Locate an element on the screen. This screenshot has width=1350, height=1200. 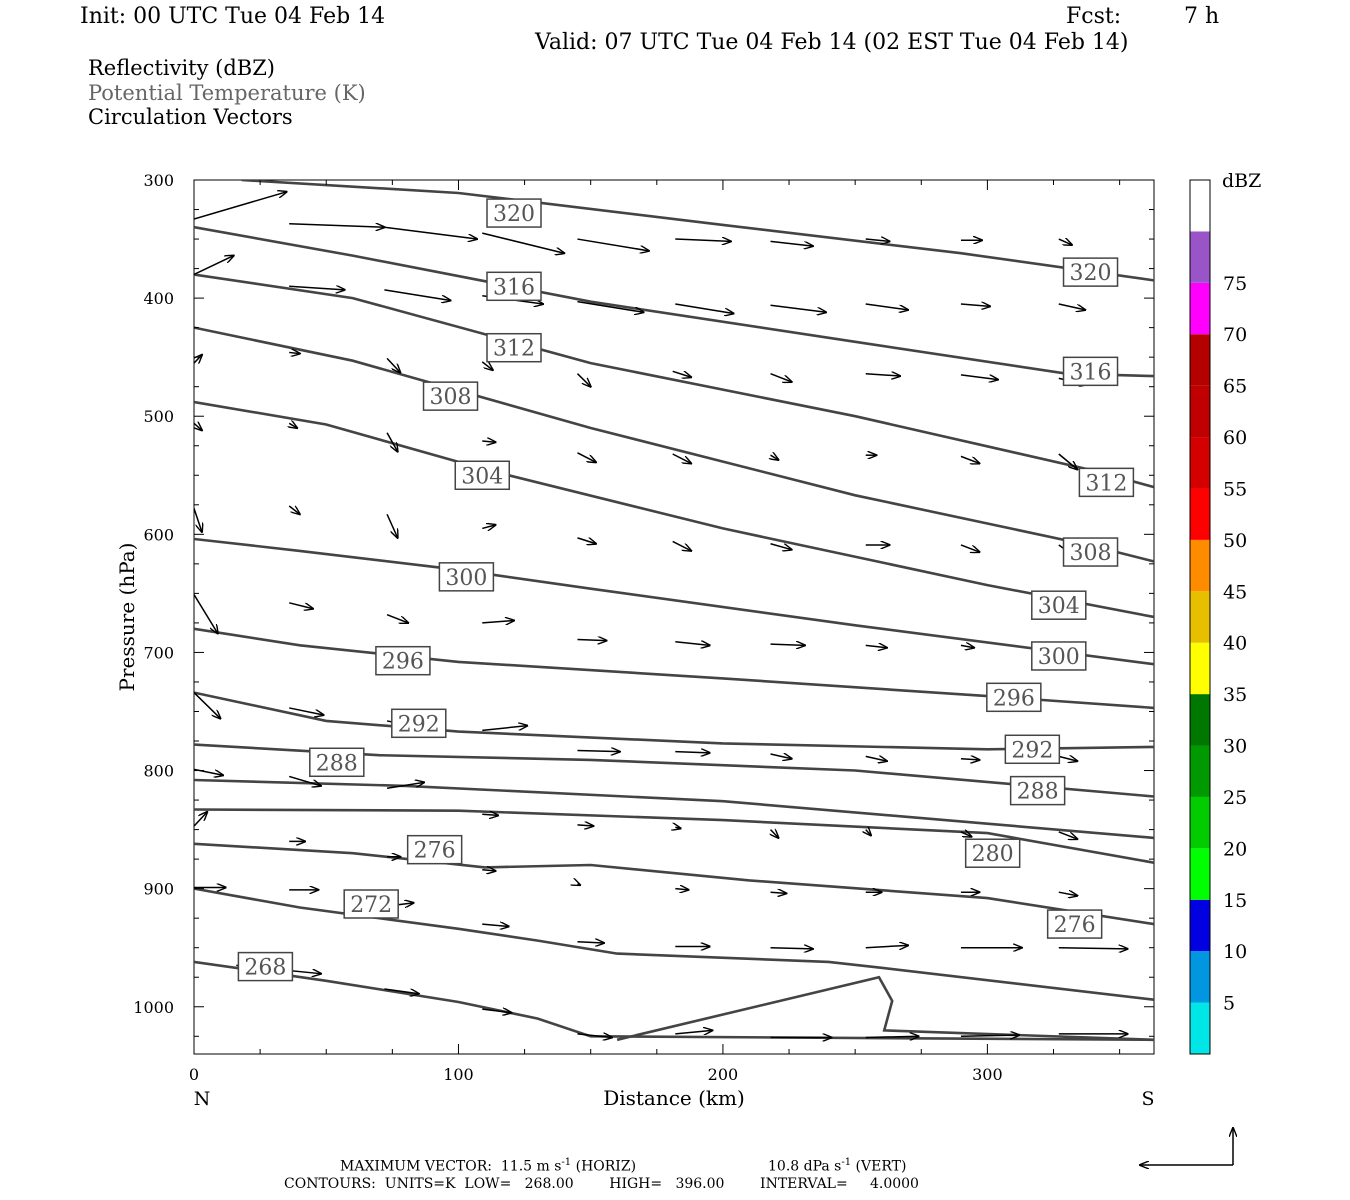
colorbar-tick-label: 70 is located at coordinates (1235, 335).